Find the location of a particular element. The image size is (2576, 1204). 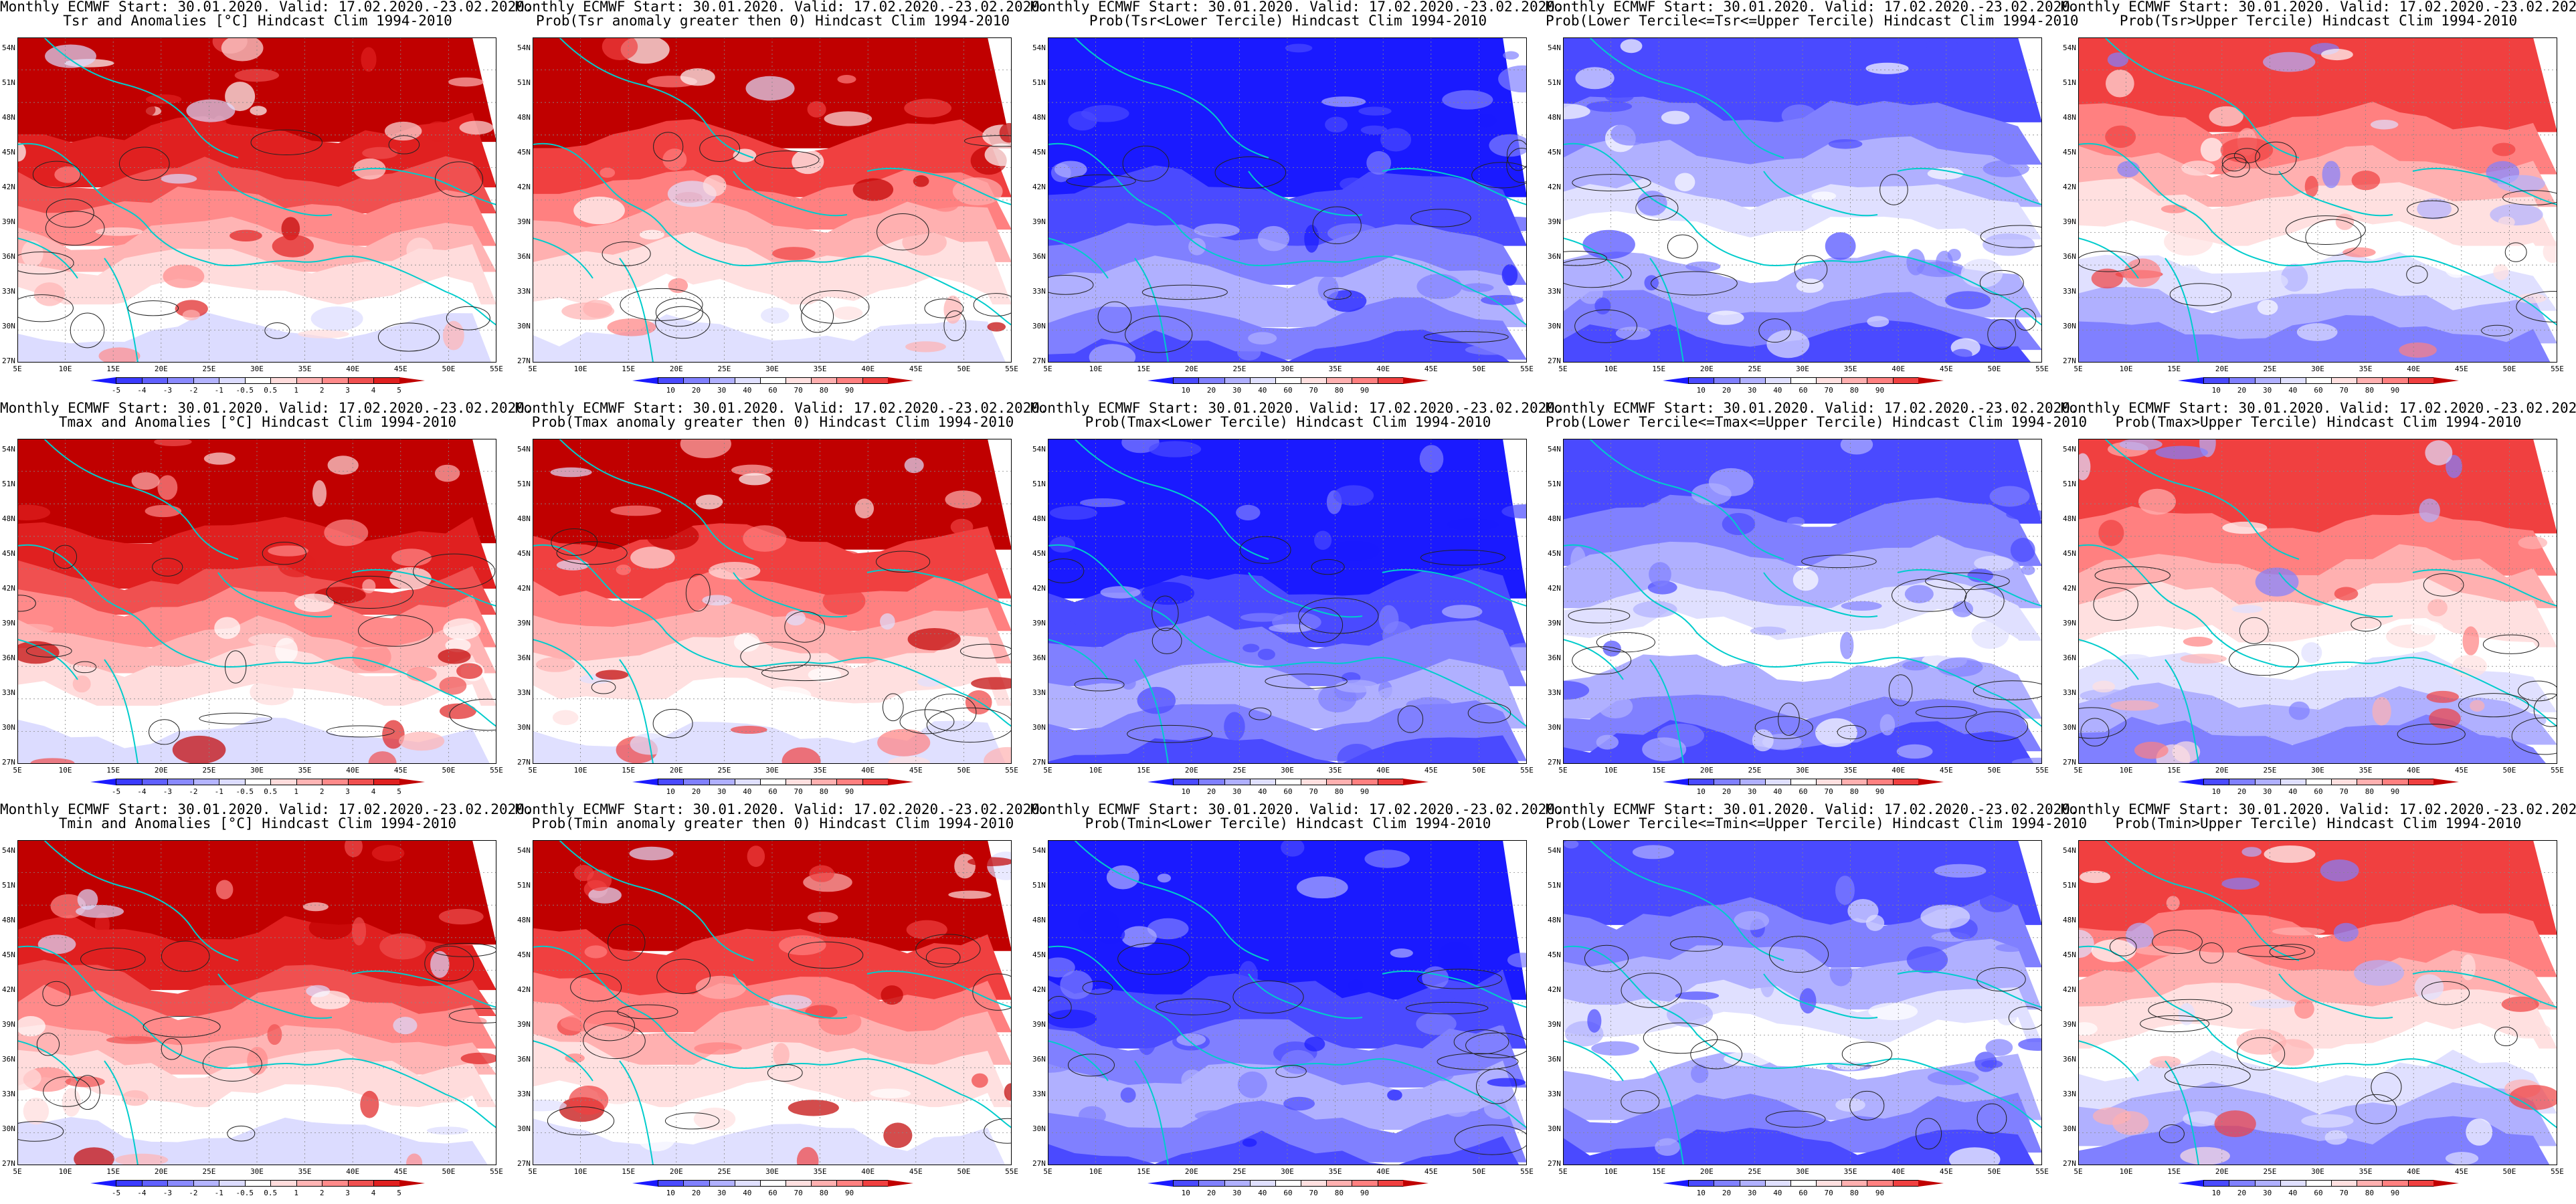

colorbar-tick: 20 is located at coordinates (1211, 1193).